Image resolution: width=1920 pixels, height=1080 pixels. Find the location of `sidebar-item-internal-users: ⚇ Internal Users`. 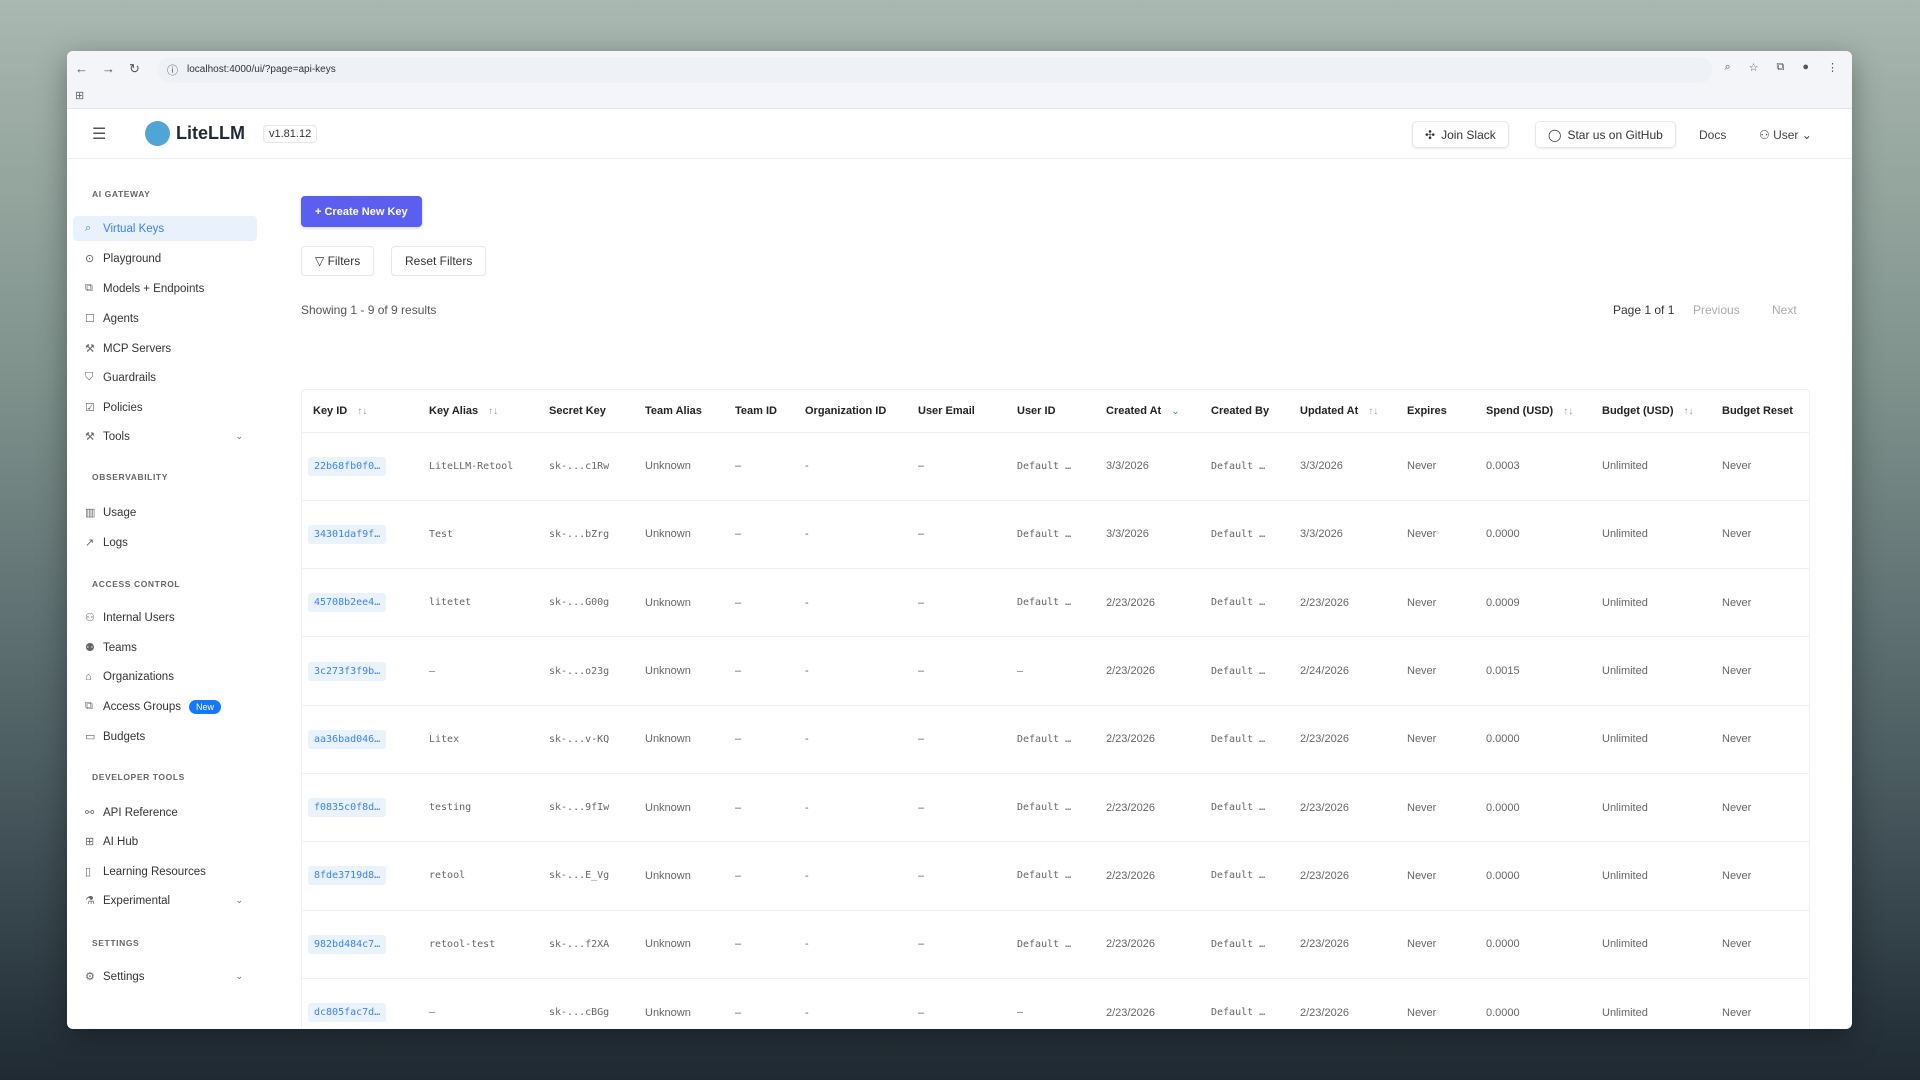

sidebar-item-internal-users: ⚇ Internal Users is located at coordinates (165, 617).